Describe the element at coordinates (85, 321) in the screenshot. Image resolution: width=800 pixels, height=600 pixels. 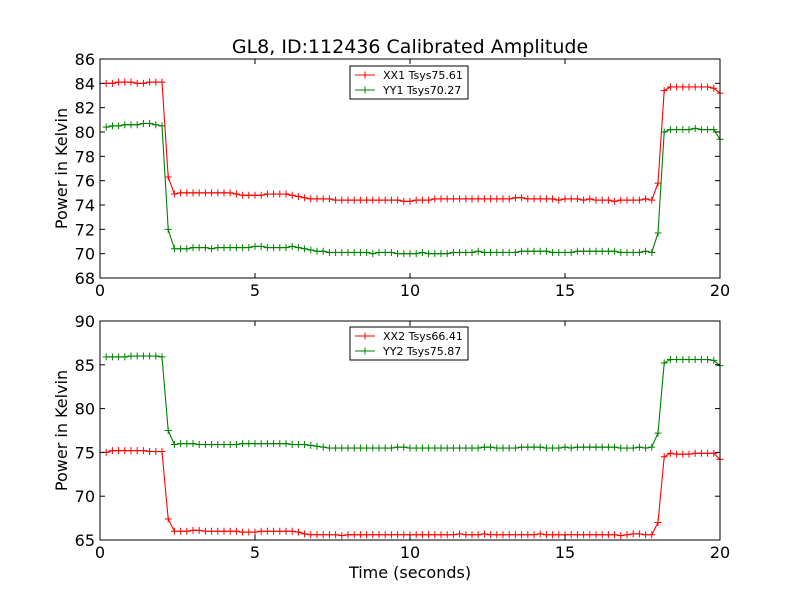
I see `y-tick-label: 90` at that location.